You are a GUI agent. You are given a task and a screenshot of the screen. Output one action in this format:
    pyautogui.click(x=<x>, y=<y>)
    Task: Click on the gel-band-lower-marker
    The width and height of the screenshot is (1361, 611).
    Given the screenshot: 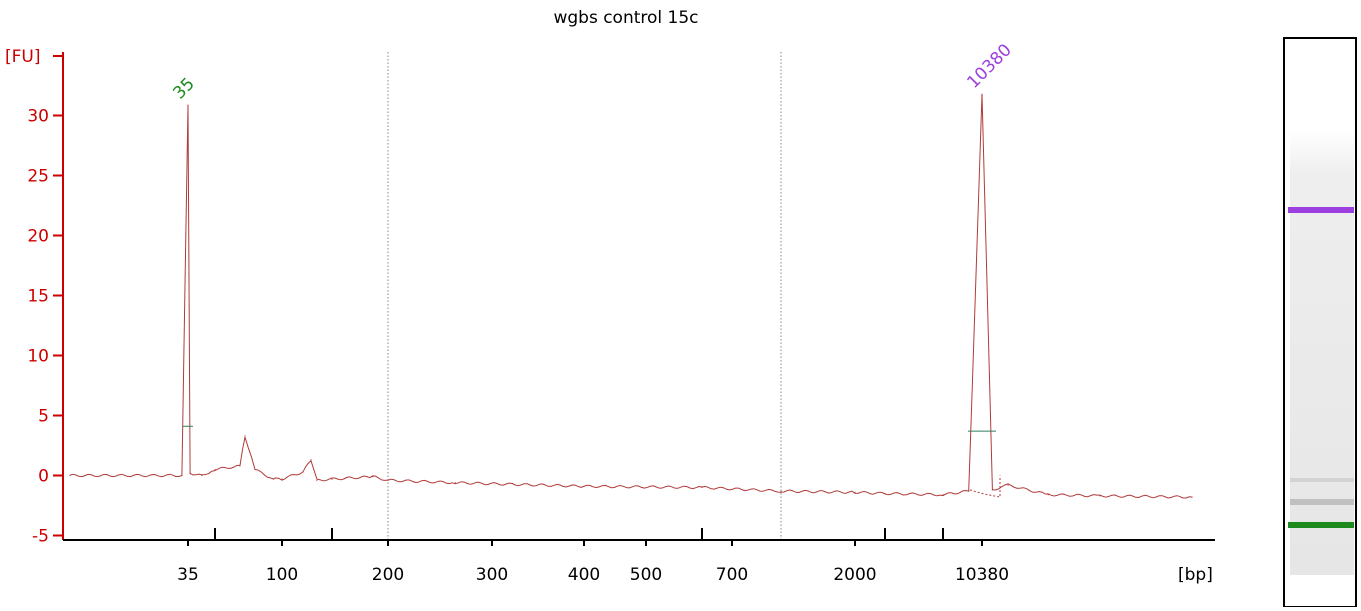 What is the action you would take?
    pyautogui.click(x=1321, y=525)
    